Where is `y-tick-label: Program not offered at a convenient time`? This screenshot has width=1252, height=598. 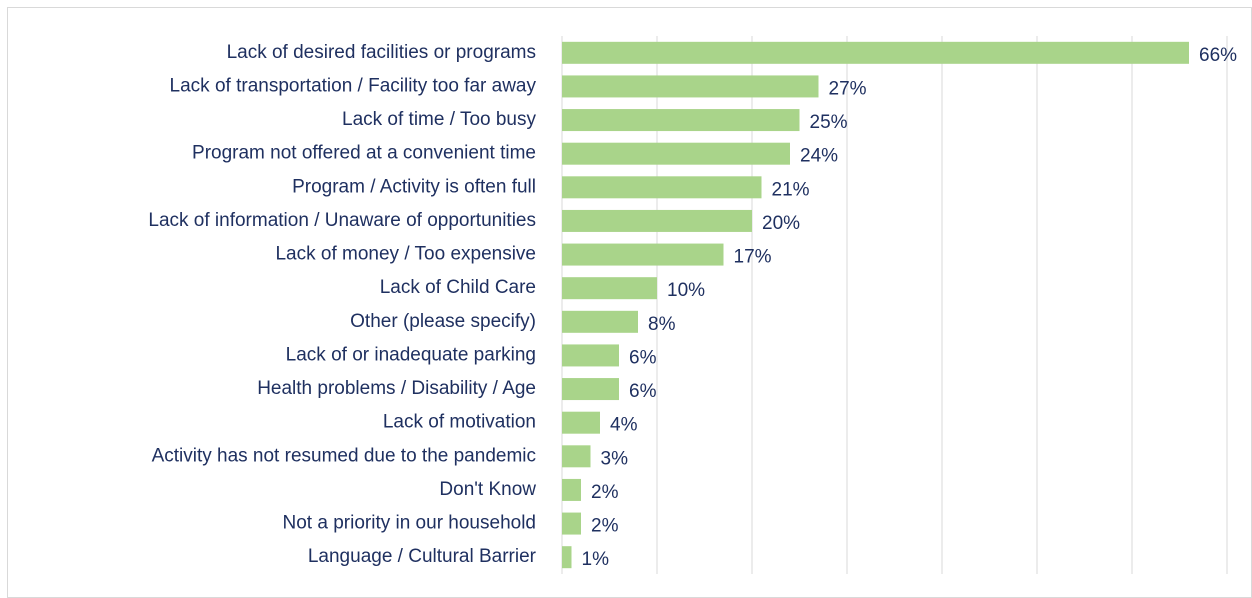 y-tick-label: Program not offered at a convenient time is located at coordinates (364, 153).